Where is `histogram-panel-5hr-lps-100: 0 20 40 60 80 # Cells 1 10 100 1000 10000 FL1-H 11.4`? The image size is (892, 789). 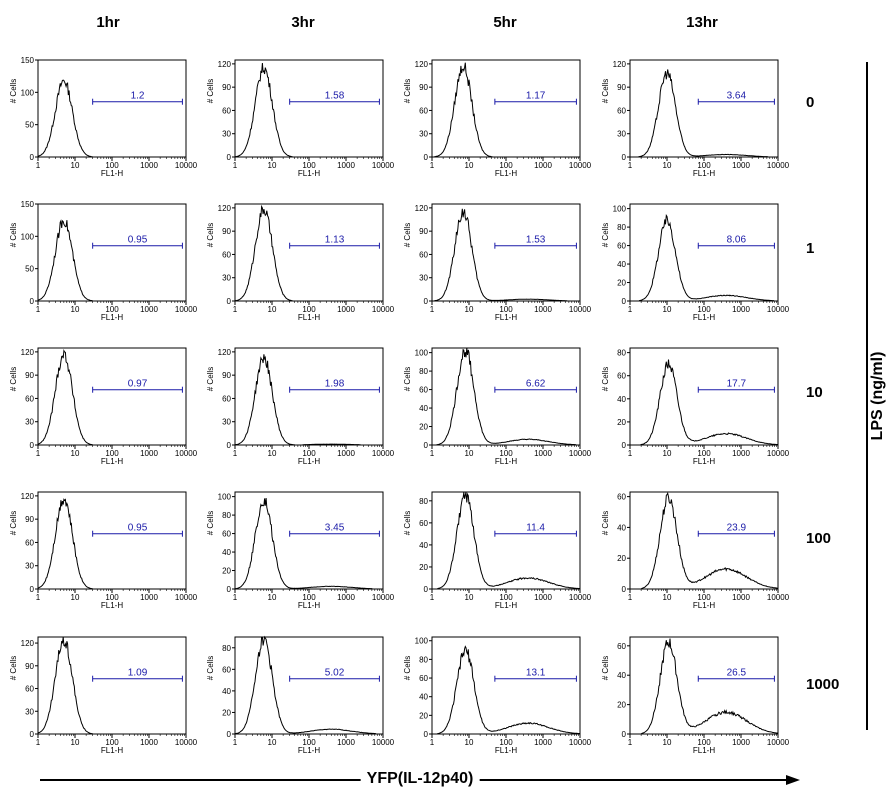 histogram-panel-5hr-lps-100: 0 20 40 60 80 # Cells 1 10 100 1000 10000 FL1-H 11.4 is located at coordinates (510, 550).